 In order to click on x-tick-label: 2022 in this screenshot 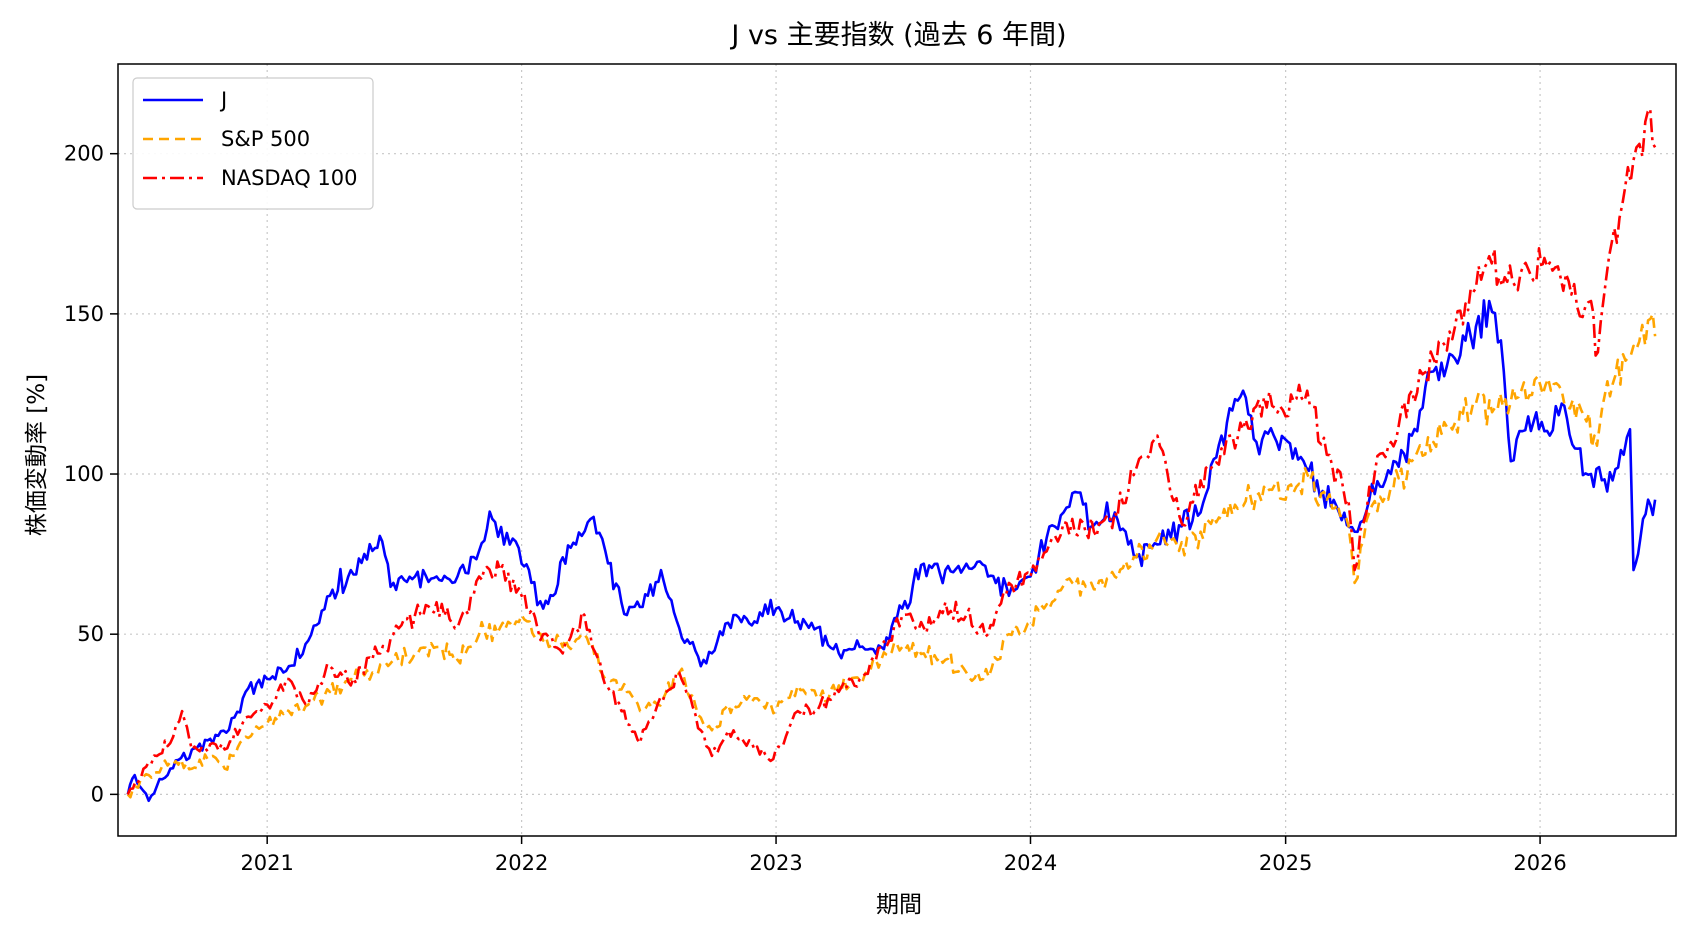, I will do `click(521, 863)`.